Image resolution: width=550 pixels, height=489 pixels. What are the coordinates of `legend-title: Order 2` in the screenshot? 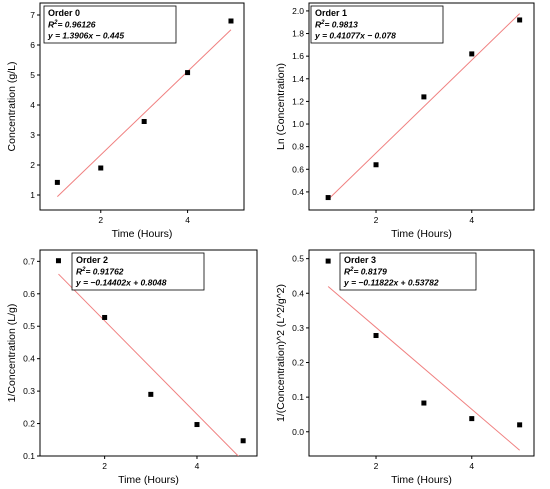 It's located at (92, 260).